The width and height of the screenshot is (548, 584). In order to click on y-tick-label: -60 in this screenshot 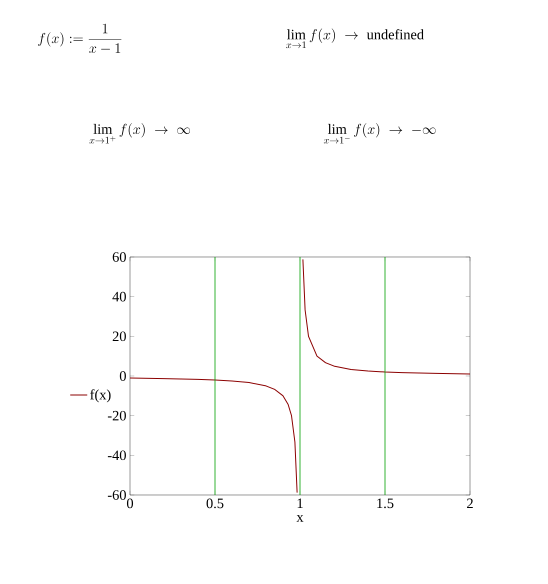, I will do `click(117, 495)`.